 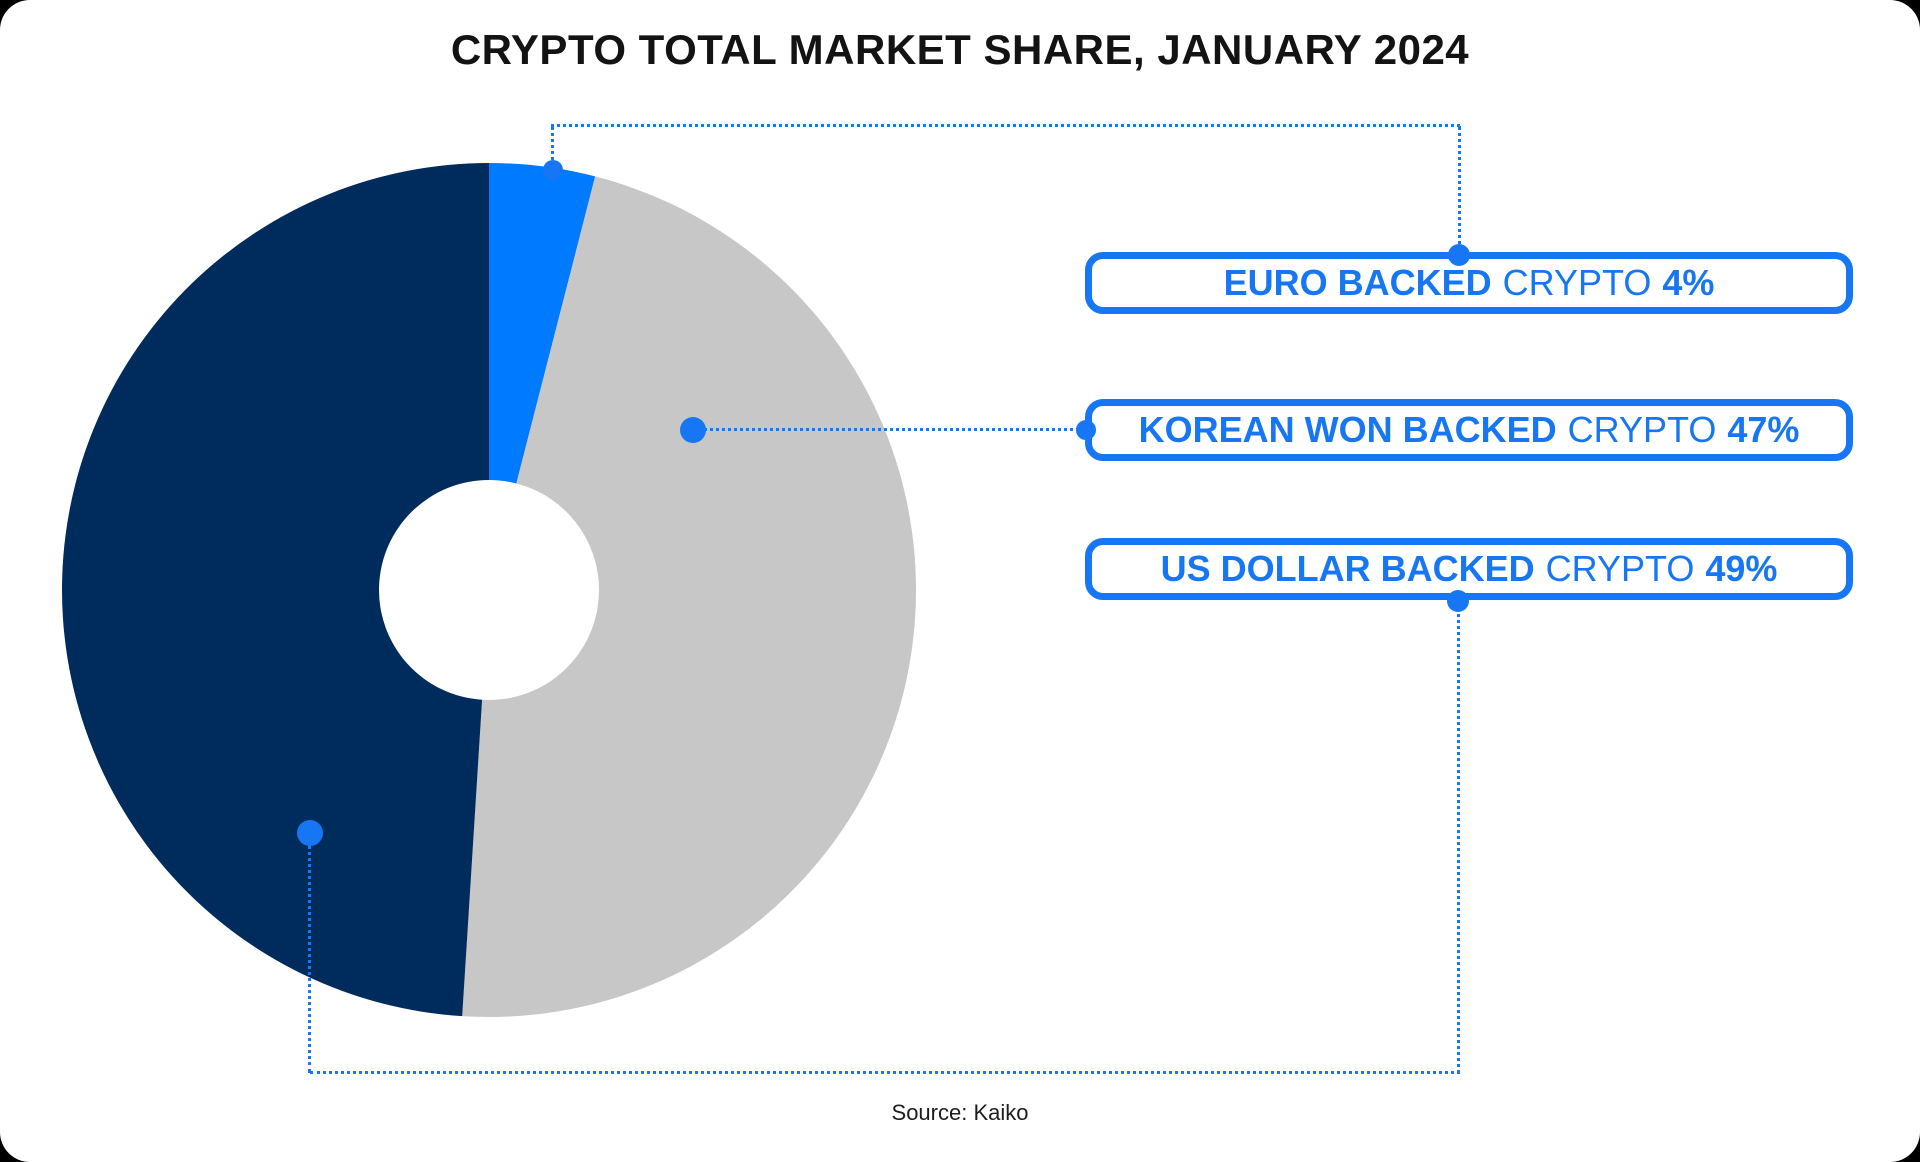 I want to click on label-box-usd: US DOLLAR BACKED CRYPTO 49%, so click(x=1469, y=569).